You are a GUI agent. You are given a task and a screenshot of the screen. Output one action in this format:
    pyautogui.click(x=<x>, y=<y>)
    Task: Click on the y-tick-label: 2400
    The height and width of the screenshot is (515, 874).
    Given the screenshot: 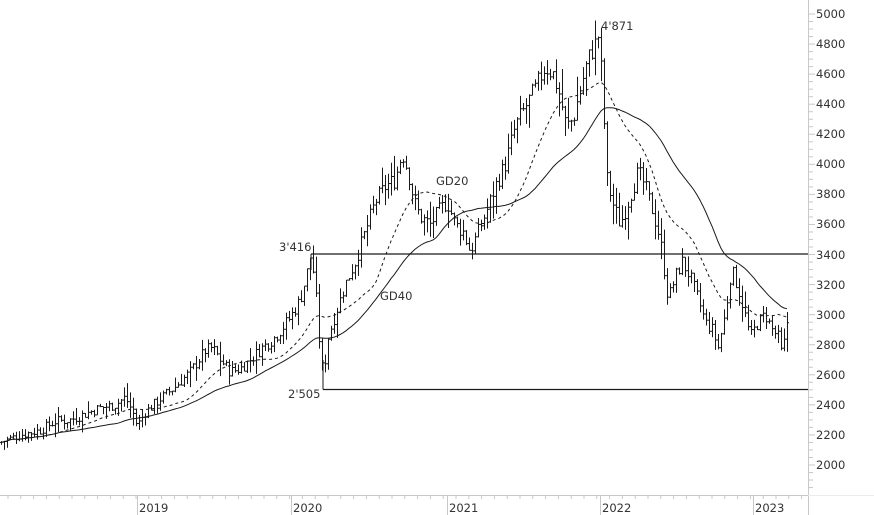 What is the action you would take?
    pyautogui.click(x=830, y=405)
    